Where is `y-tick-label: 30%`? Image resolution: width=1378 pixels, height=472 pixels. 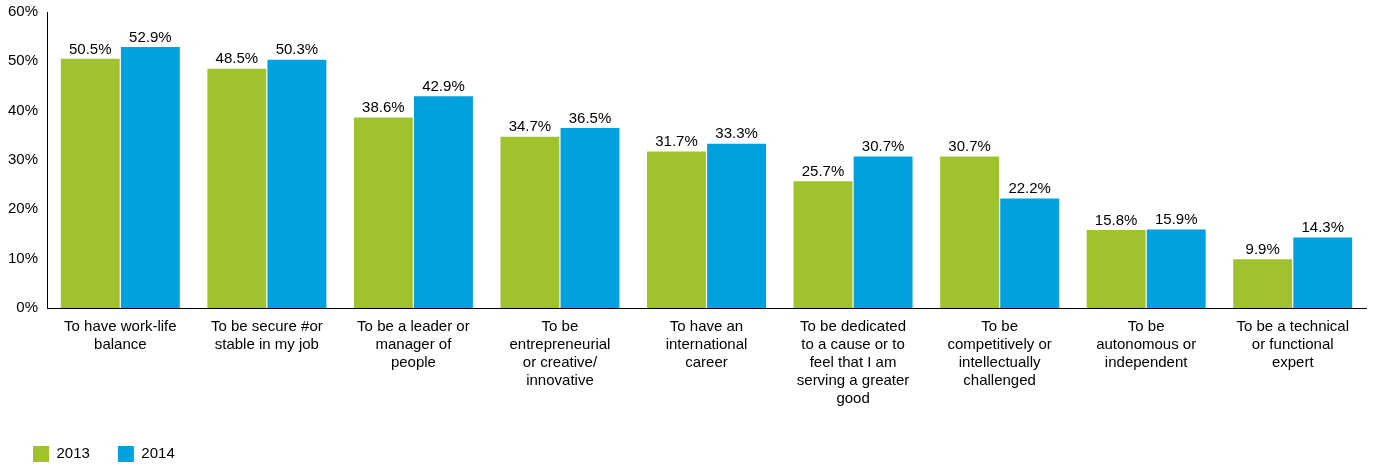 y-tick-label: 30% is located at coordinates (23, 159).